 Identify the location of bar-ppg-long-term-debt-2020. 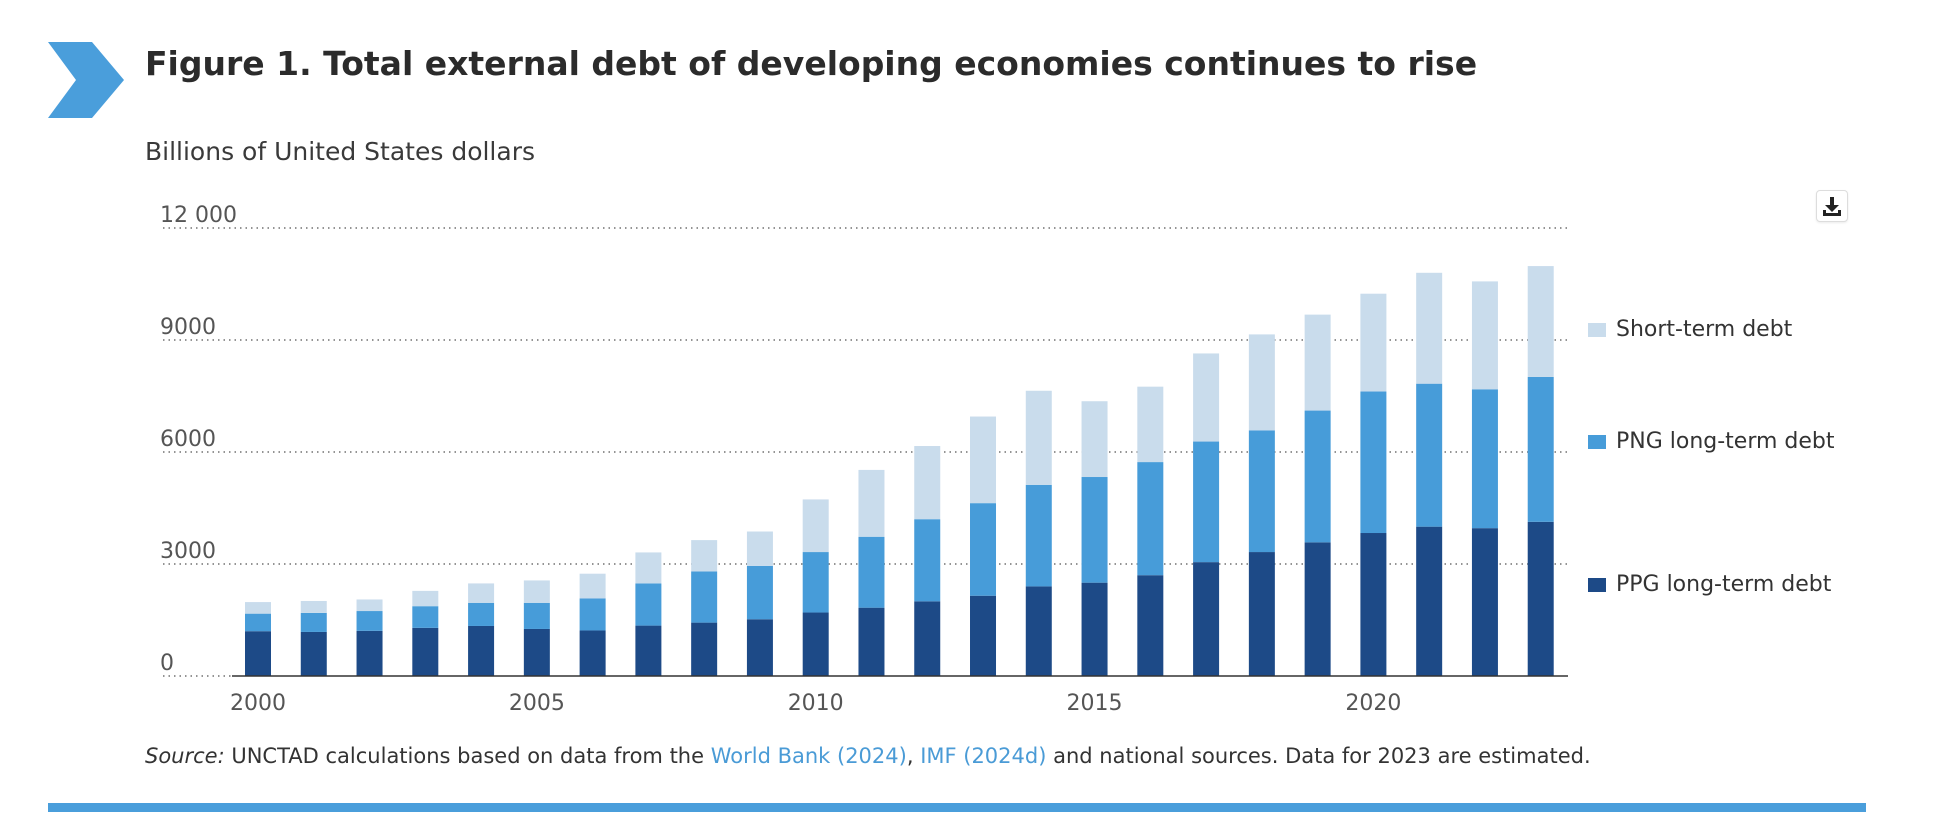
(1373, 604).